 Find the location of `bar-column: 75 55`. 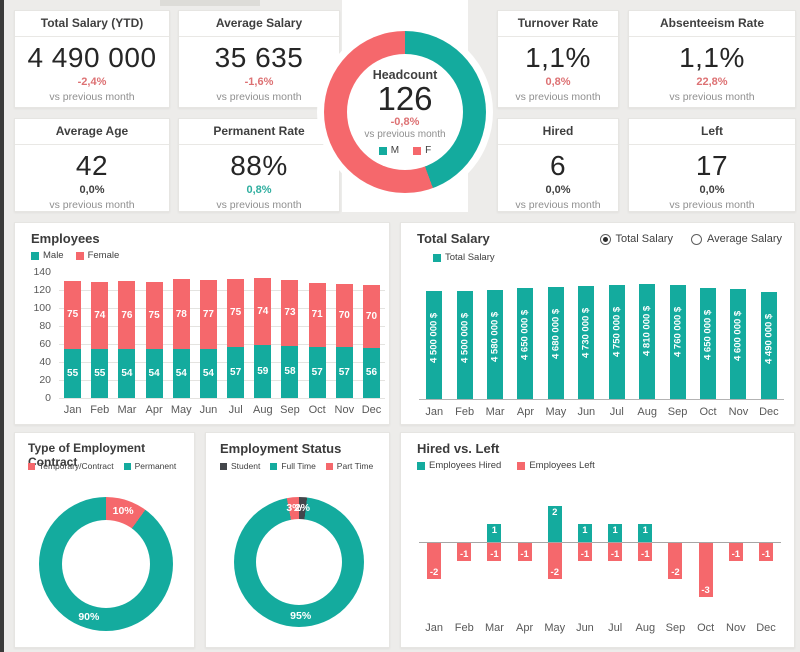

bar-column: 75 55 is located at coordinates (72, 335).